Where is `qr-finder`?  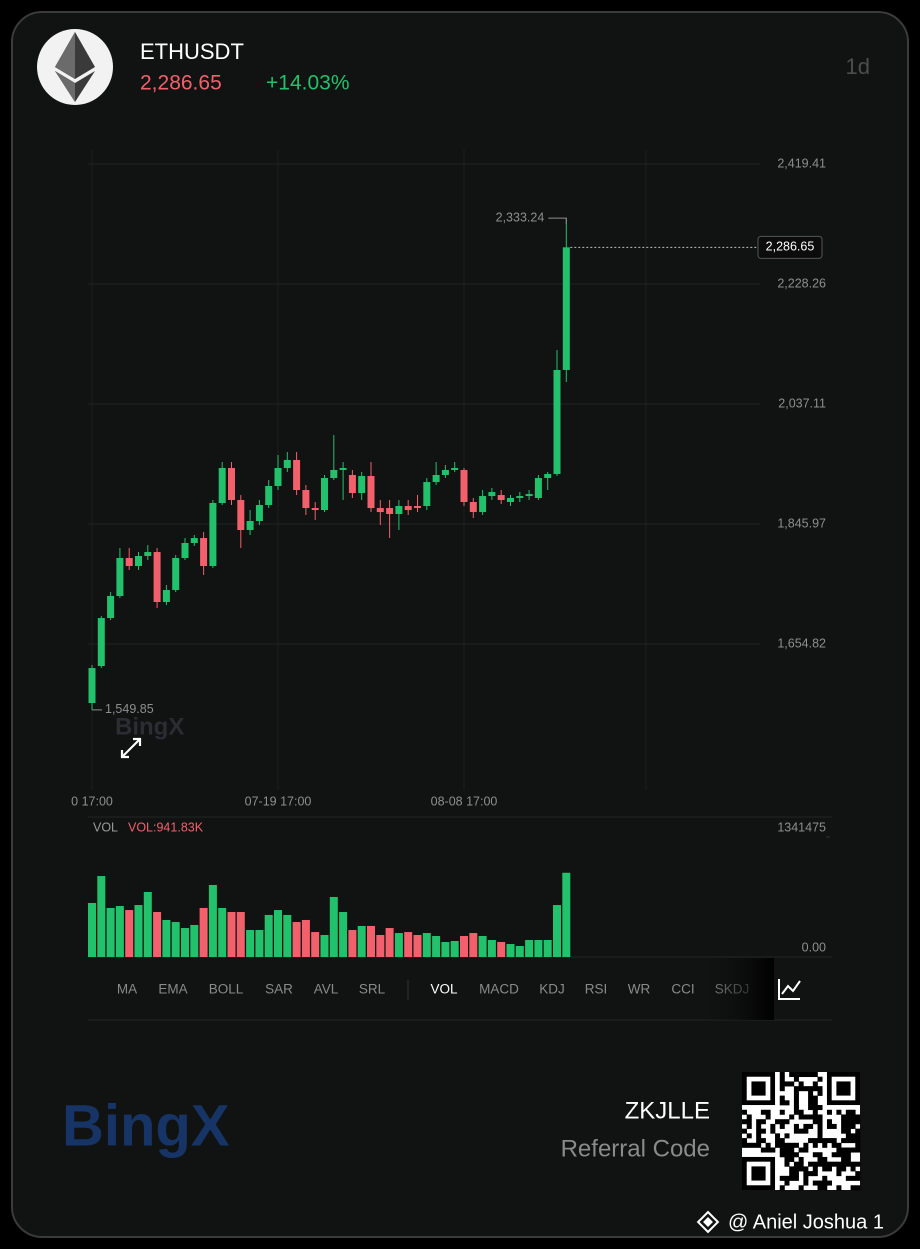 qr-finder is located at coordinates (758, 1088).